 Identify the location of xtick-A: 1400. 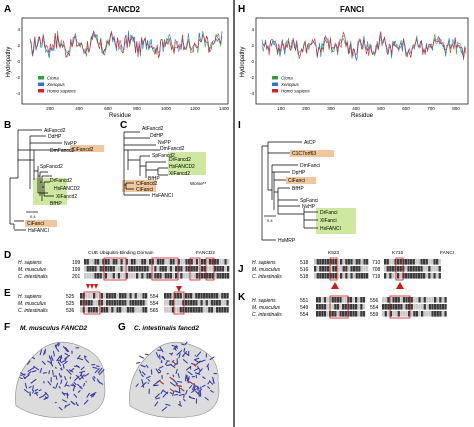
(224, 108).